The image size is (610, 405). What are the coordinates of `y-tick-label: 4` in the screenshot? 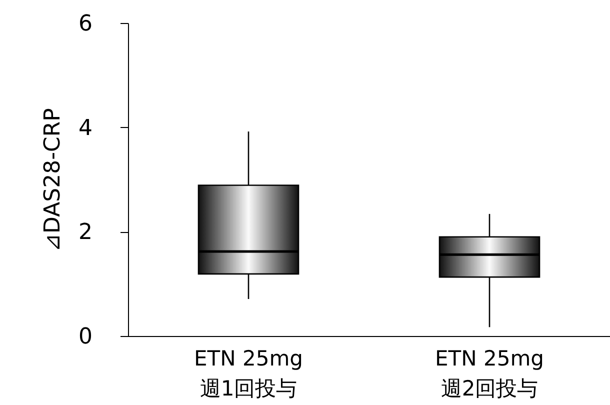 It's located at (85, 128).